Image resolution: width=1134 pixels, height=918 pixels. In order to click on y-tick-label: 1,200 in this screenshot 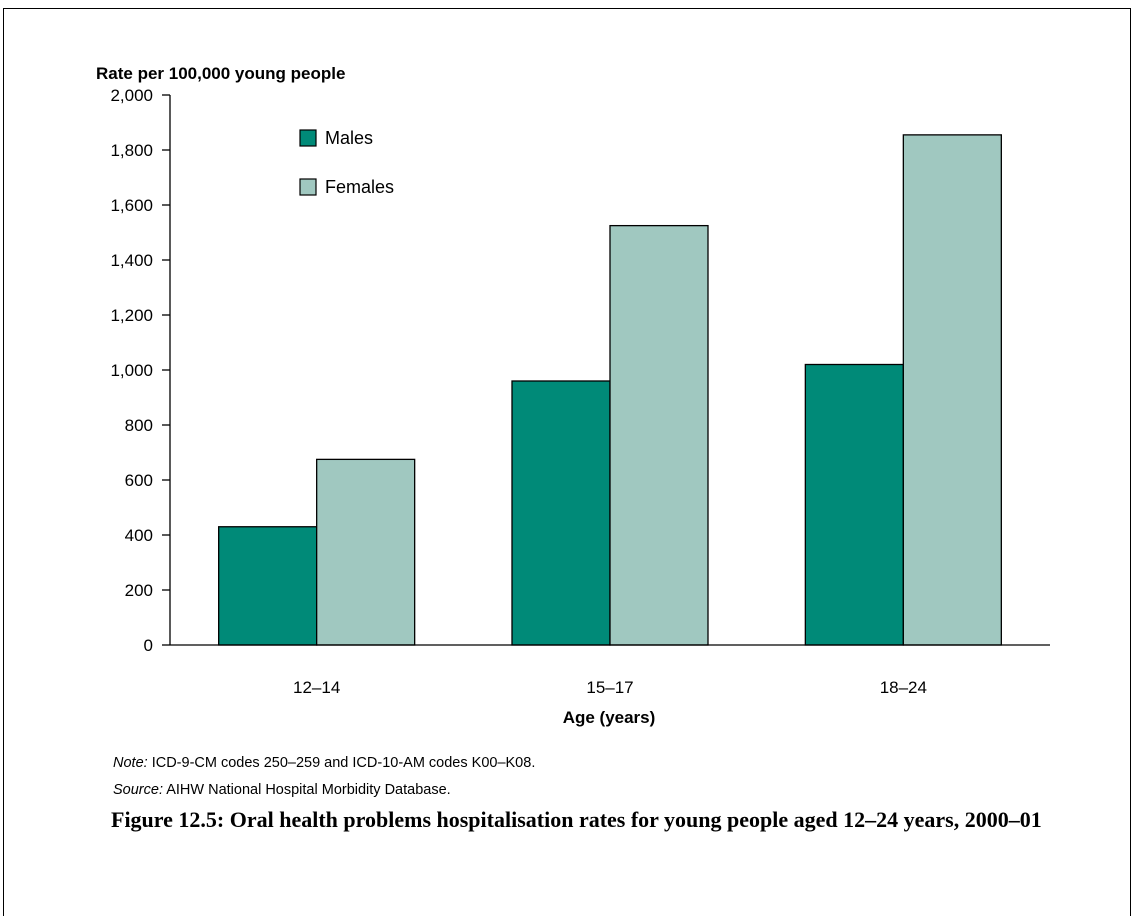, I will do `click(131, 315)`.